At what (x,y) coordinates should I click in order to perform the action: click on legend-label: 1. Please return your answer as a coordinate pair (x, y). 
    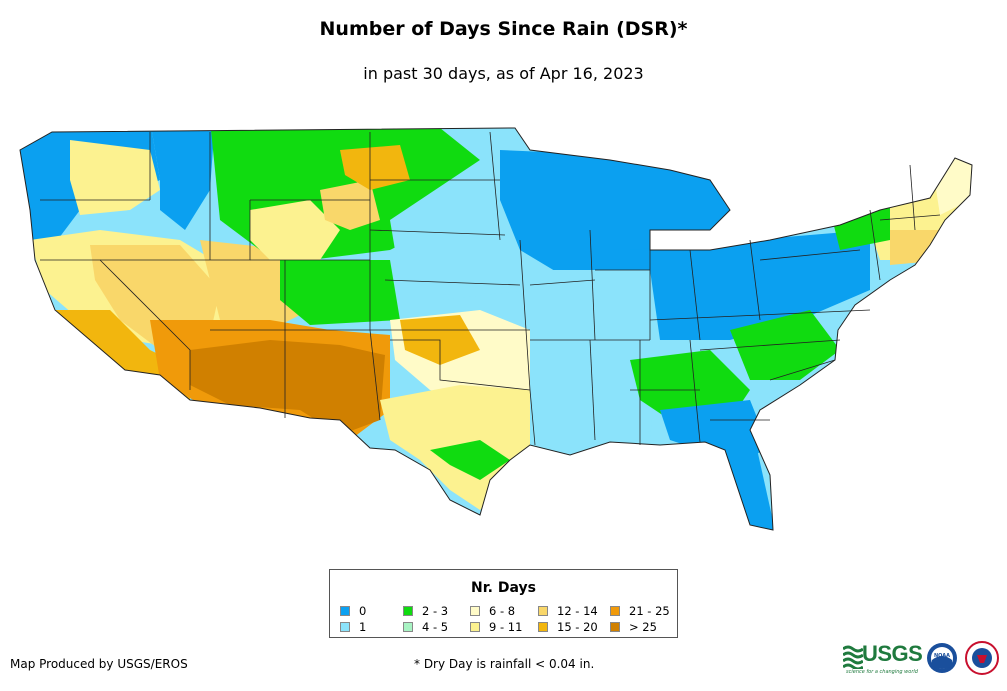
    Looking at the image, I should click on (363, 627).